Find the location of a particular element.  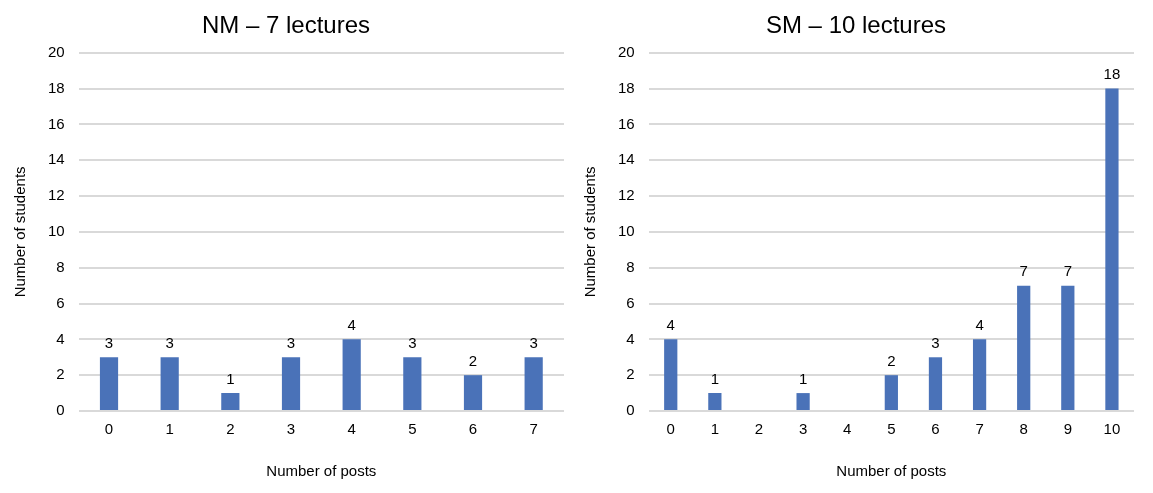

chart-title: NM – 7 lectures is located at coordinates (286, 25).